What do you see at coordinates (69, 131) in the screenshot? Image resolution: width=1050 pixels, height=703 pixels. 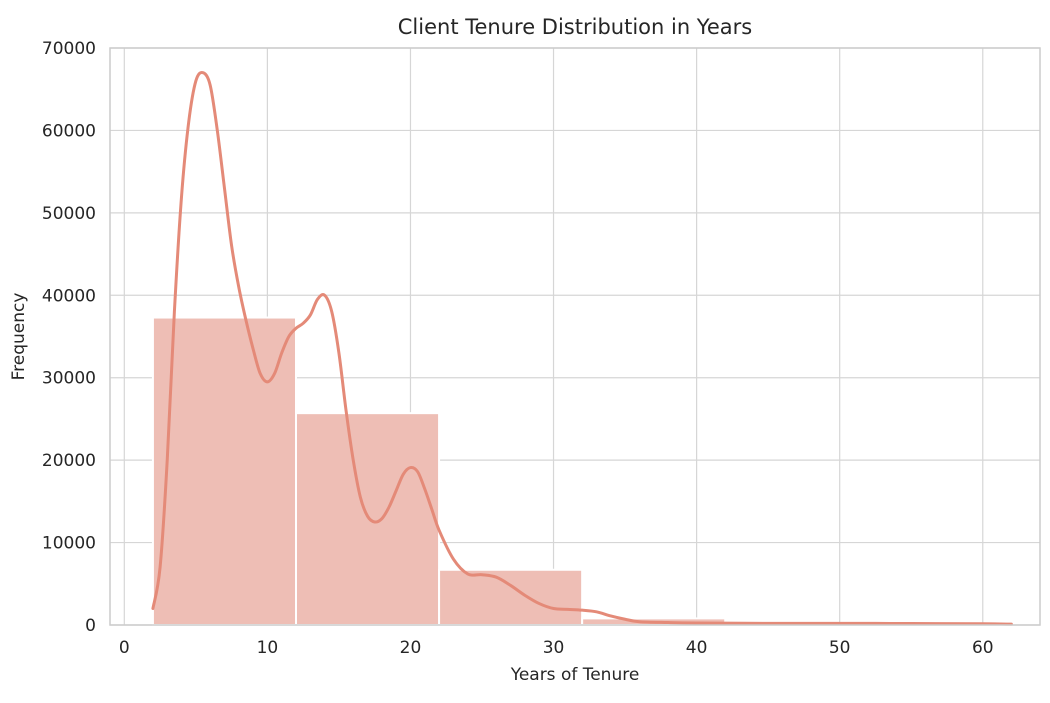 I see `y-tick-label: 60000` at bounding box center [69, 131].